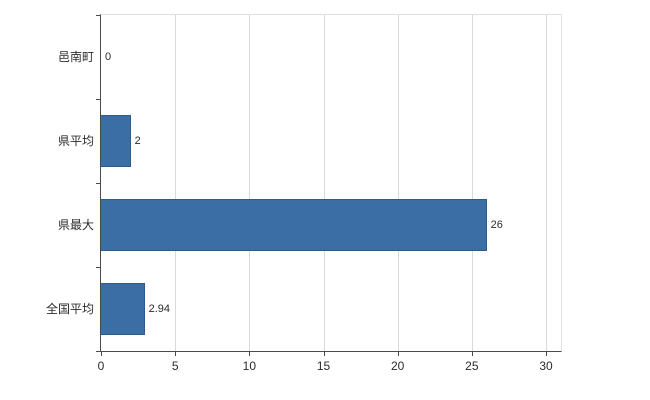 This screenshot has width=650, height=400. What do you see at coordinates (108, 57) in the screenshot?
I see `value-label: 0` at bounding box center [108, 57].